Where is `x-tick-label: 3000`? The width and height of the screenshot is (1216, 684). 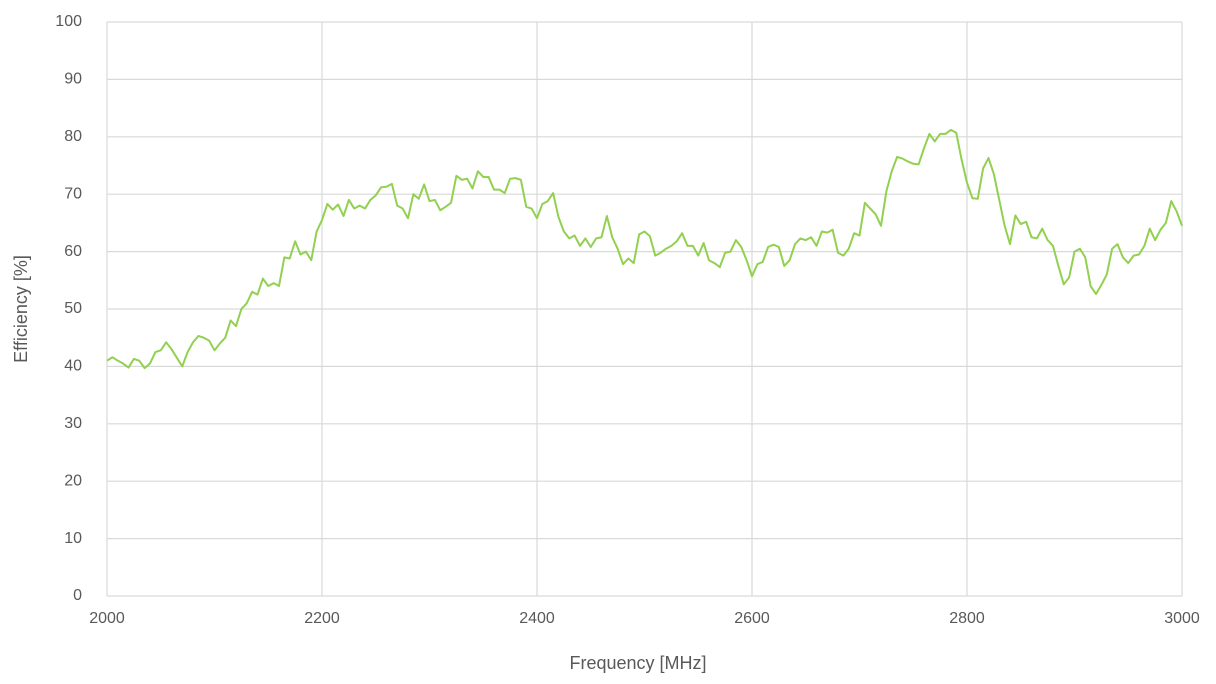
x-tick-label: 3000 is located at coordinates (1182, 618).